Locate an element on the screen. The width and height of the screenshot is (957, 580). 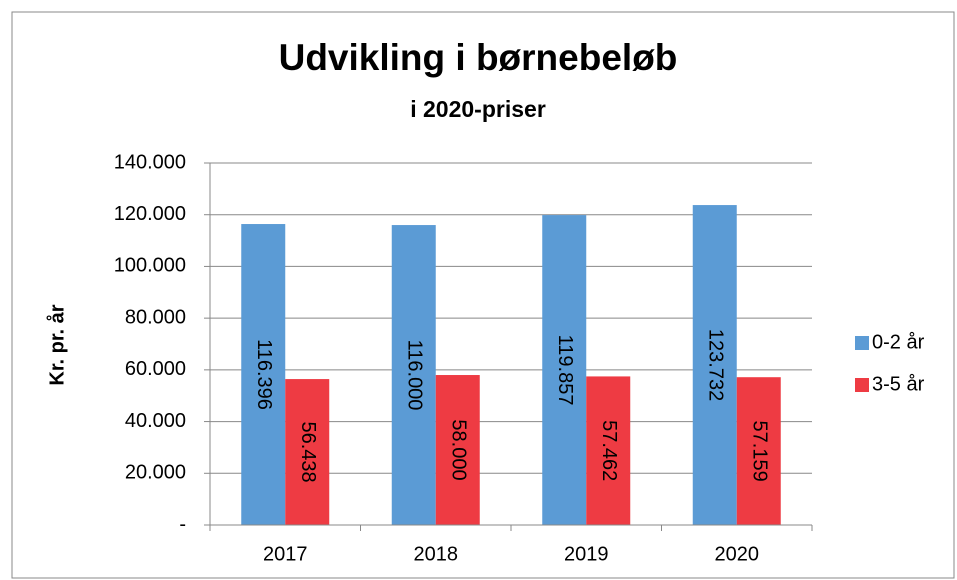
y-tick-label: 100.000 is located at coordinates (150, 266).